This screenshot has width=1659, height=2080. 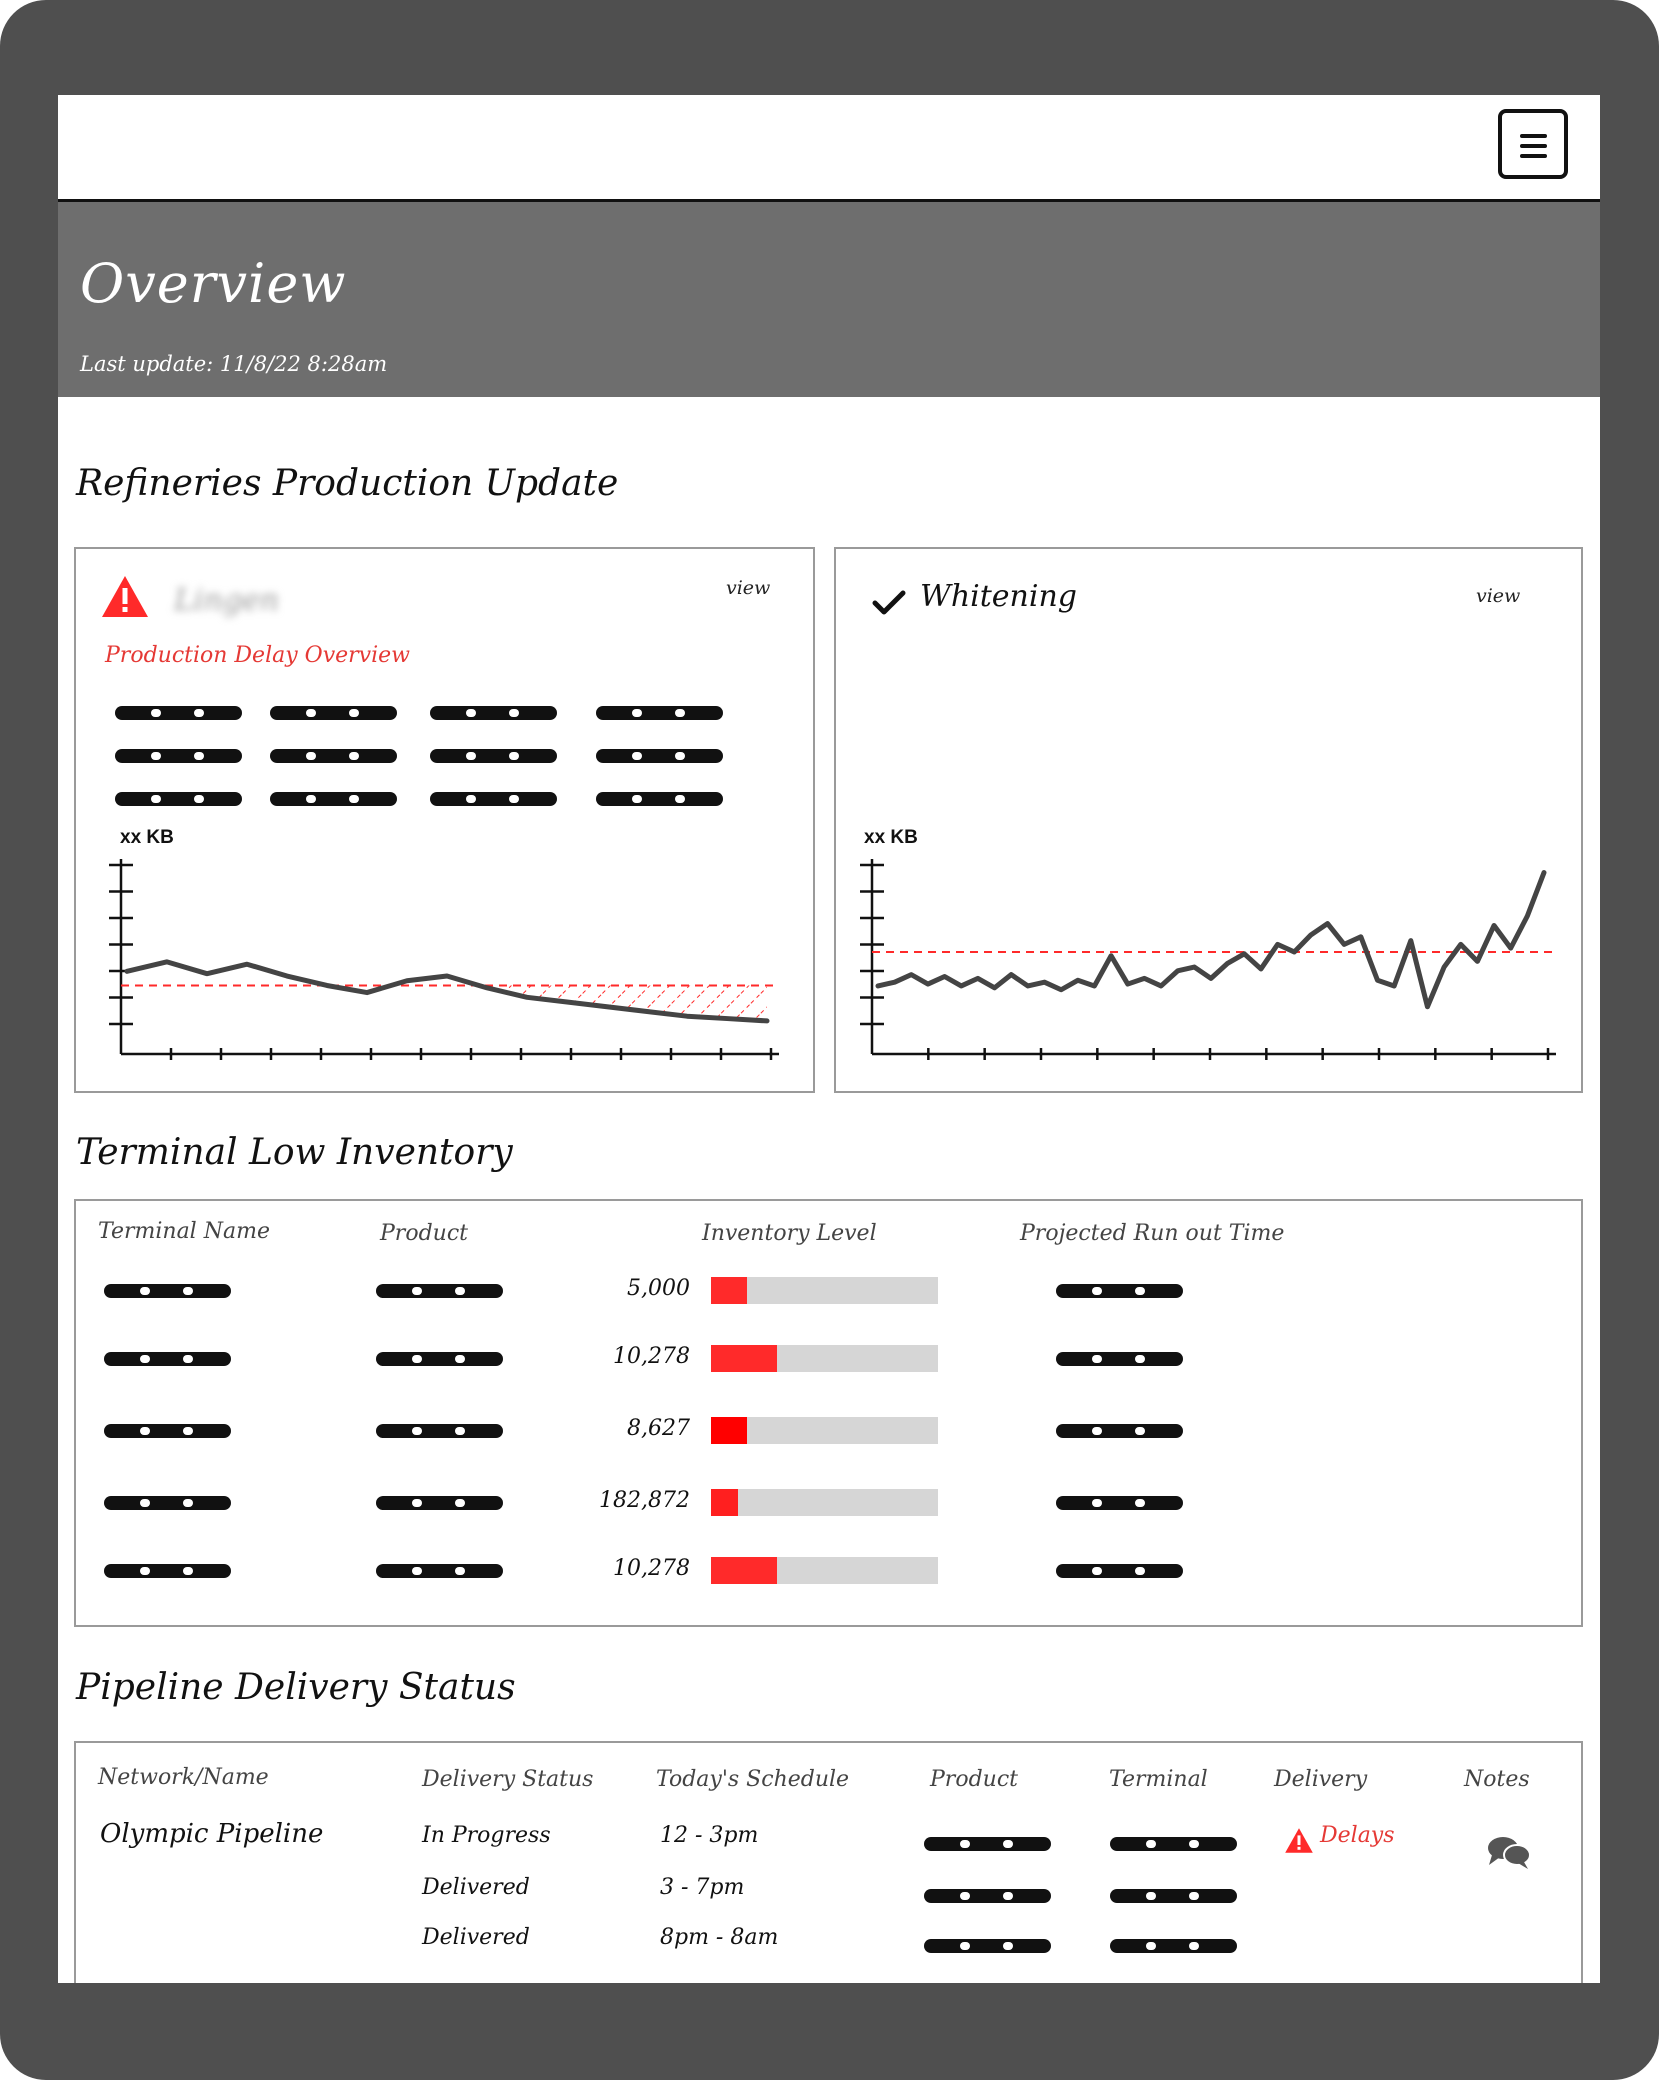 I want to click on schedule-time: 8pm - 8am, so click(x=719, y=1937).